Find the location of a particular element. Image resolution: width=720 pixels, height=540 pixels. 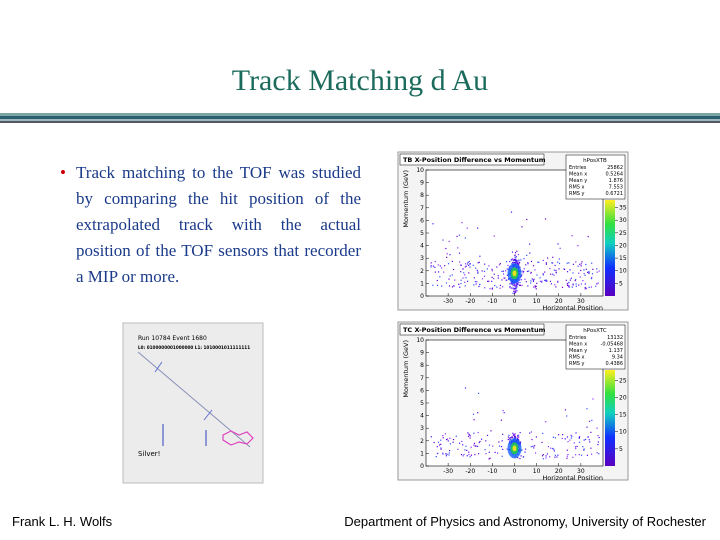

z-tick-label: 35 is located at coordinates (623, 208).